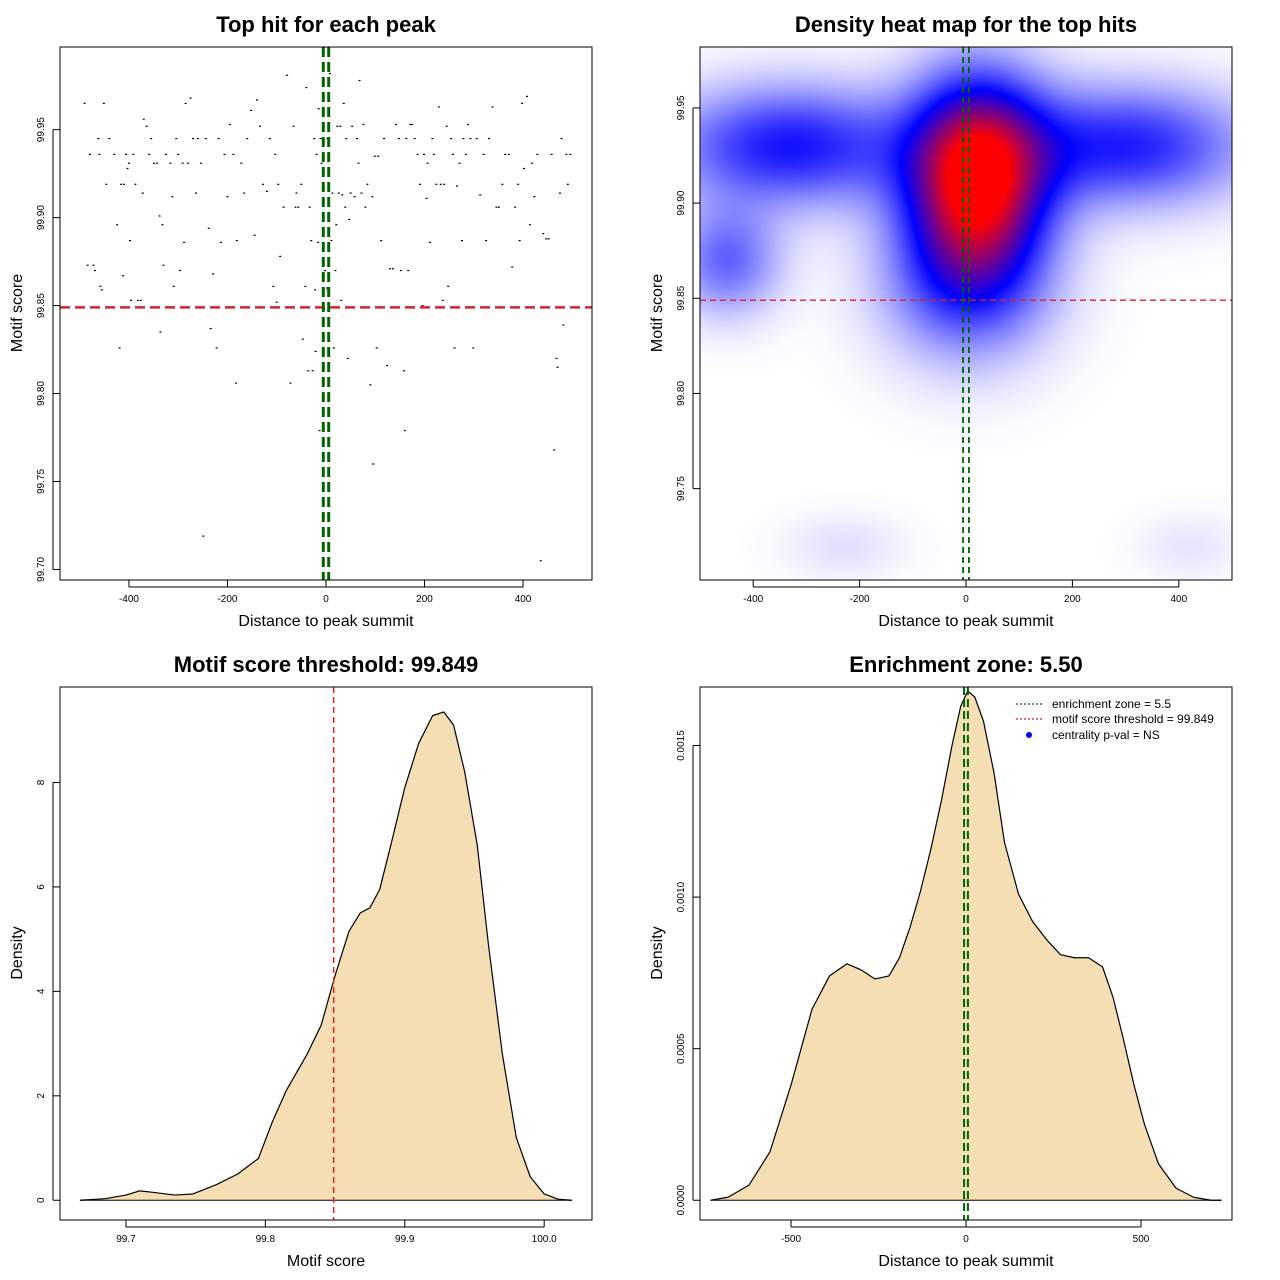 The height and width of the screenshot is (1280, 1280). What do you see at coordinates (17, 313) in the screenshot?
I see `scatter-ylabel: Motif score` at bounding box center [17, 313].